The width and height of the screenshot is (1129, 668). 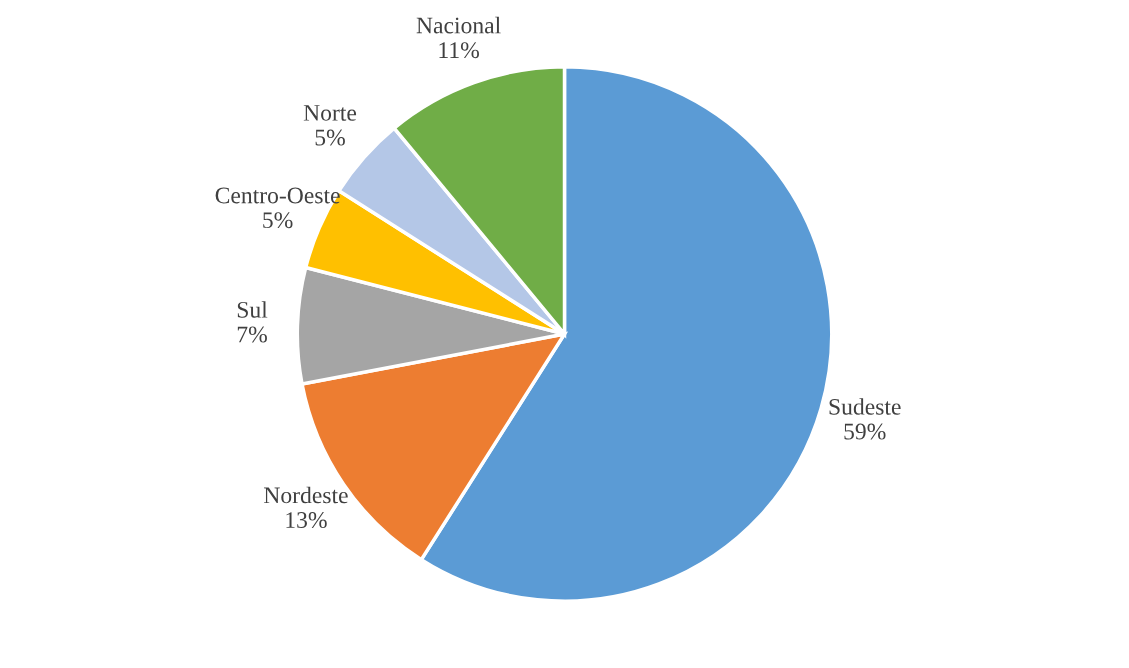 I want to click on data-label: 59%, so click(x=865, y=431).